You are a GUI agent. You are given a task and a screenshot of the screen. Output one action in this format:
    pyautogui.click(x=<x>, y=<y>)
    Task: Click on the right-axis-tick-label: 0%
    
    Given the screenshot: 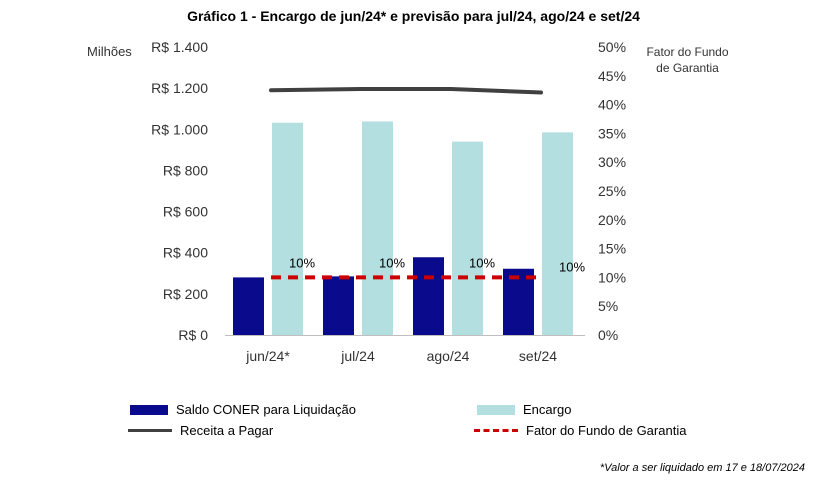 What is the action you would take?
    pyautogui.click(x=608, y=335)
    